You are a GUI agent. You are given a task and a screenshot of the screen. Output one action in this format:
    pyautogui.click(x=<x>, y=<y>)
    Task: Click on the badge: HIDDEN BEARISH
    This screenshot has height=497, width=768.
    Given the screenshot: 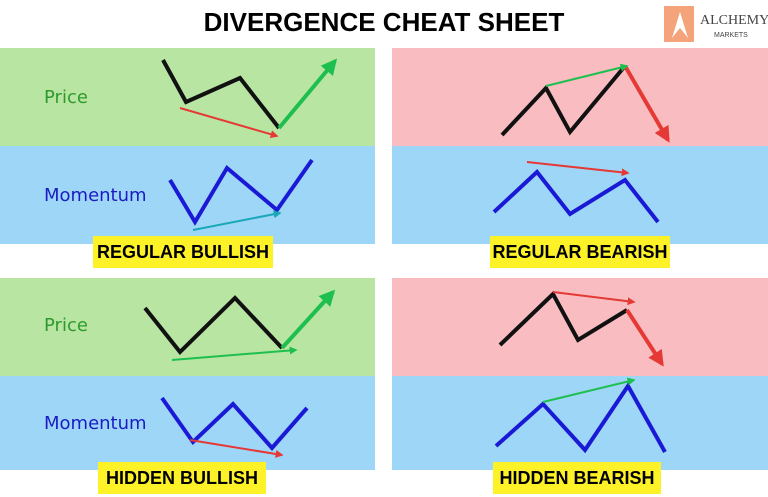 What is the action you would take?
    pyautogui.click(x=576, y=478)
    